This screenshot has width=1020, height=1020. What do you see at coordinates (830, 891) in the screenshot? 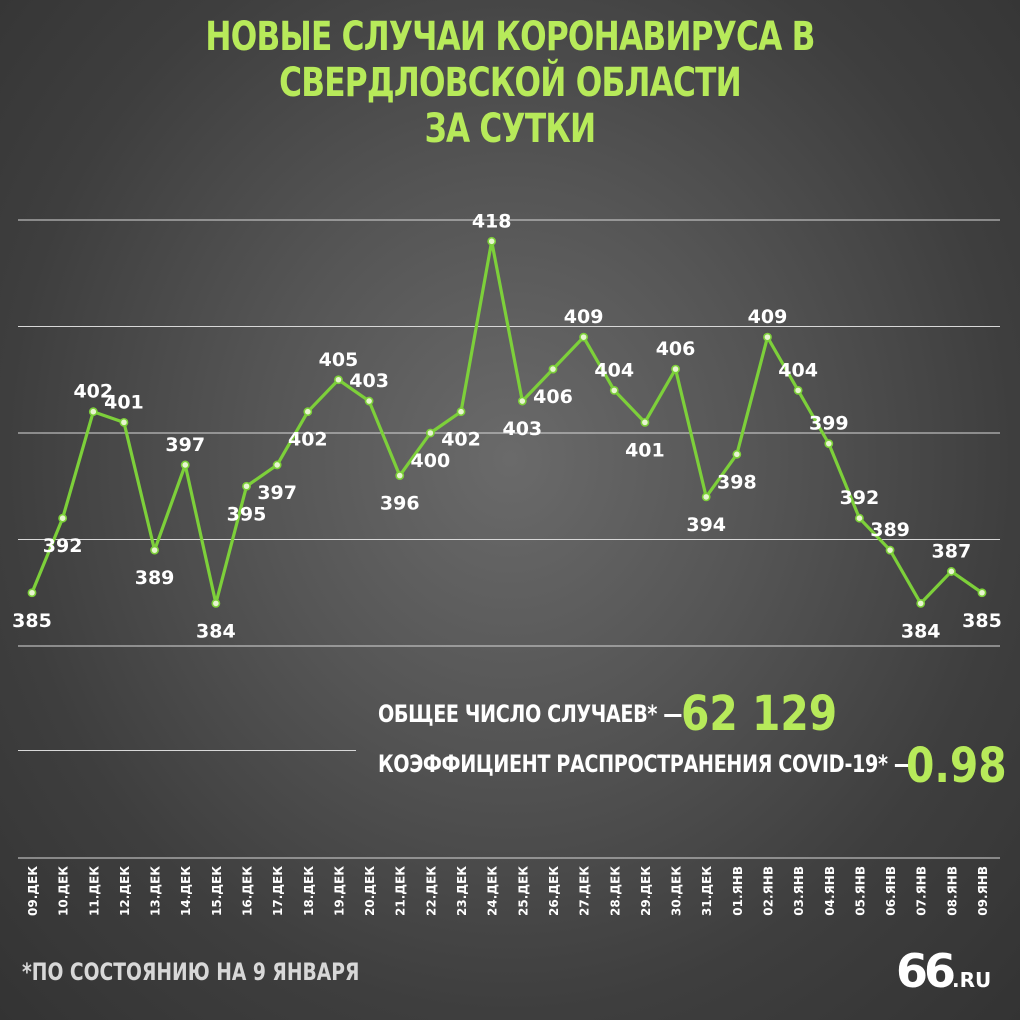
I see `x-tick-label: 04.ЯНВ` at bounding box center [830, 891].